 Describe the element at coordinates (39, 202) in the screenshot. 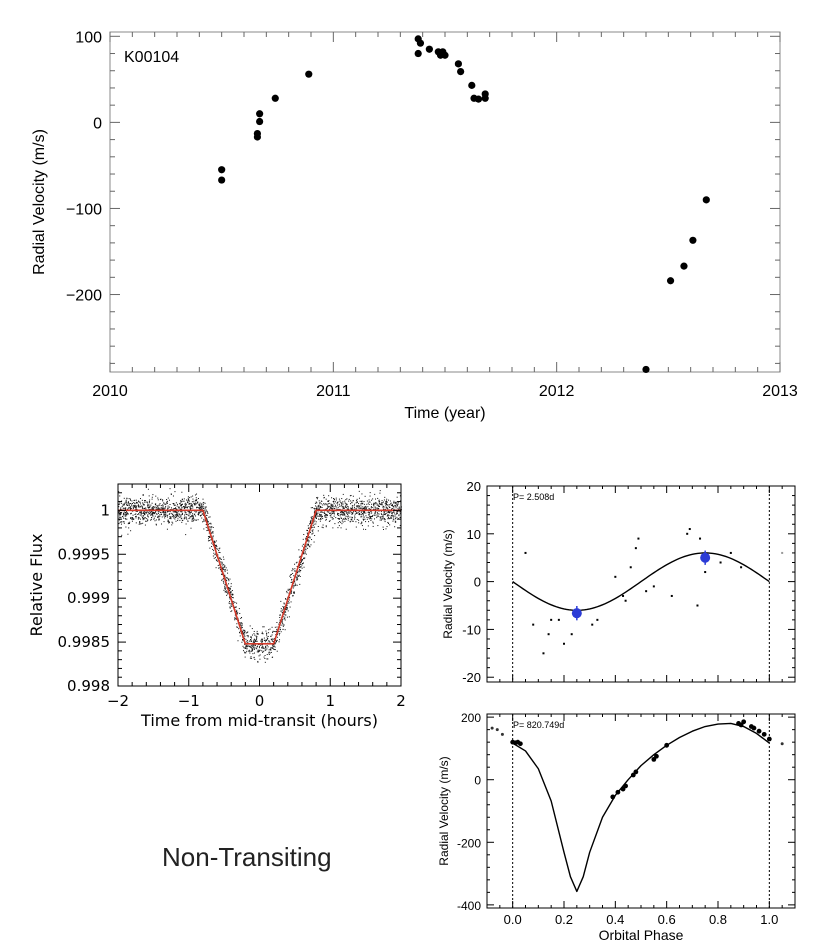

I see `y-axis-label: Radial Velocity (m/s)` at that location.